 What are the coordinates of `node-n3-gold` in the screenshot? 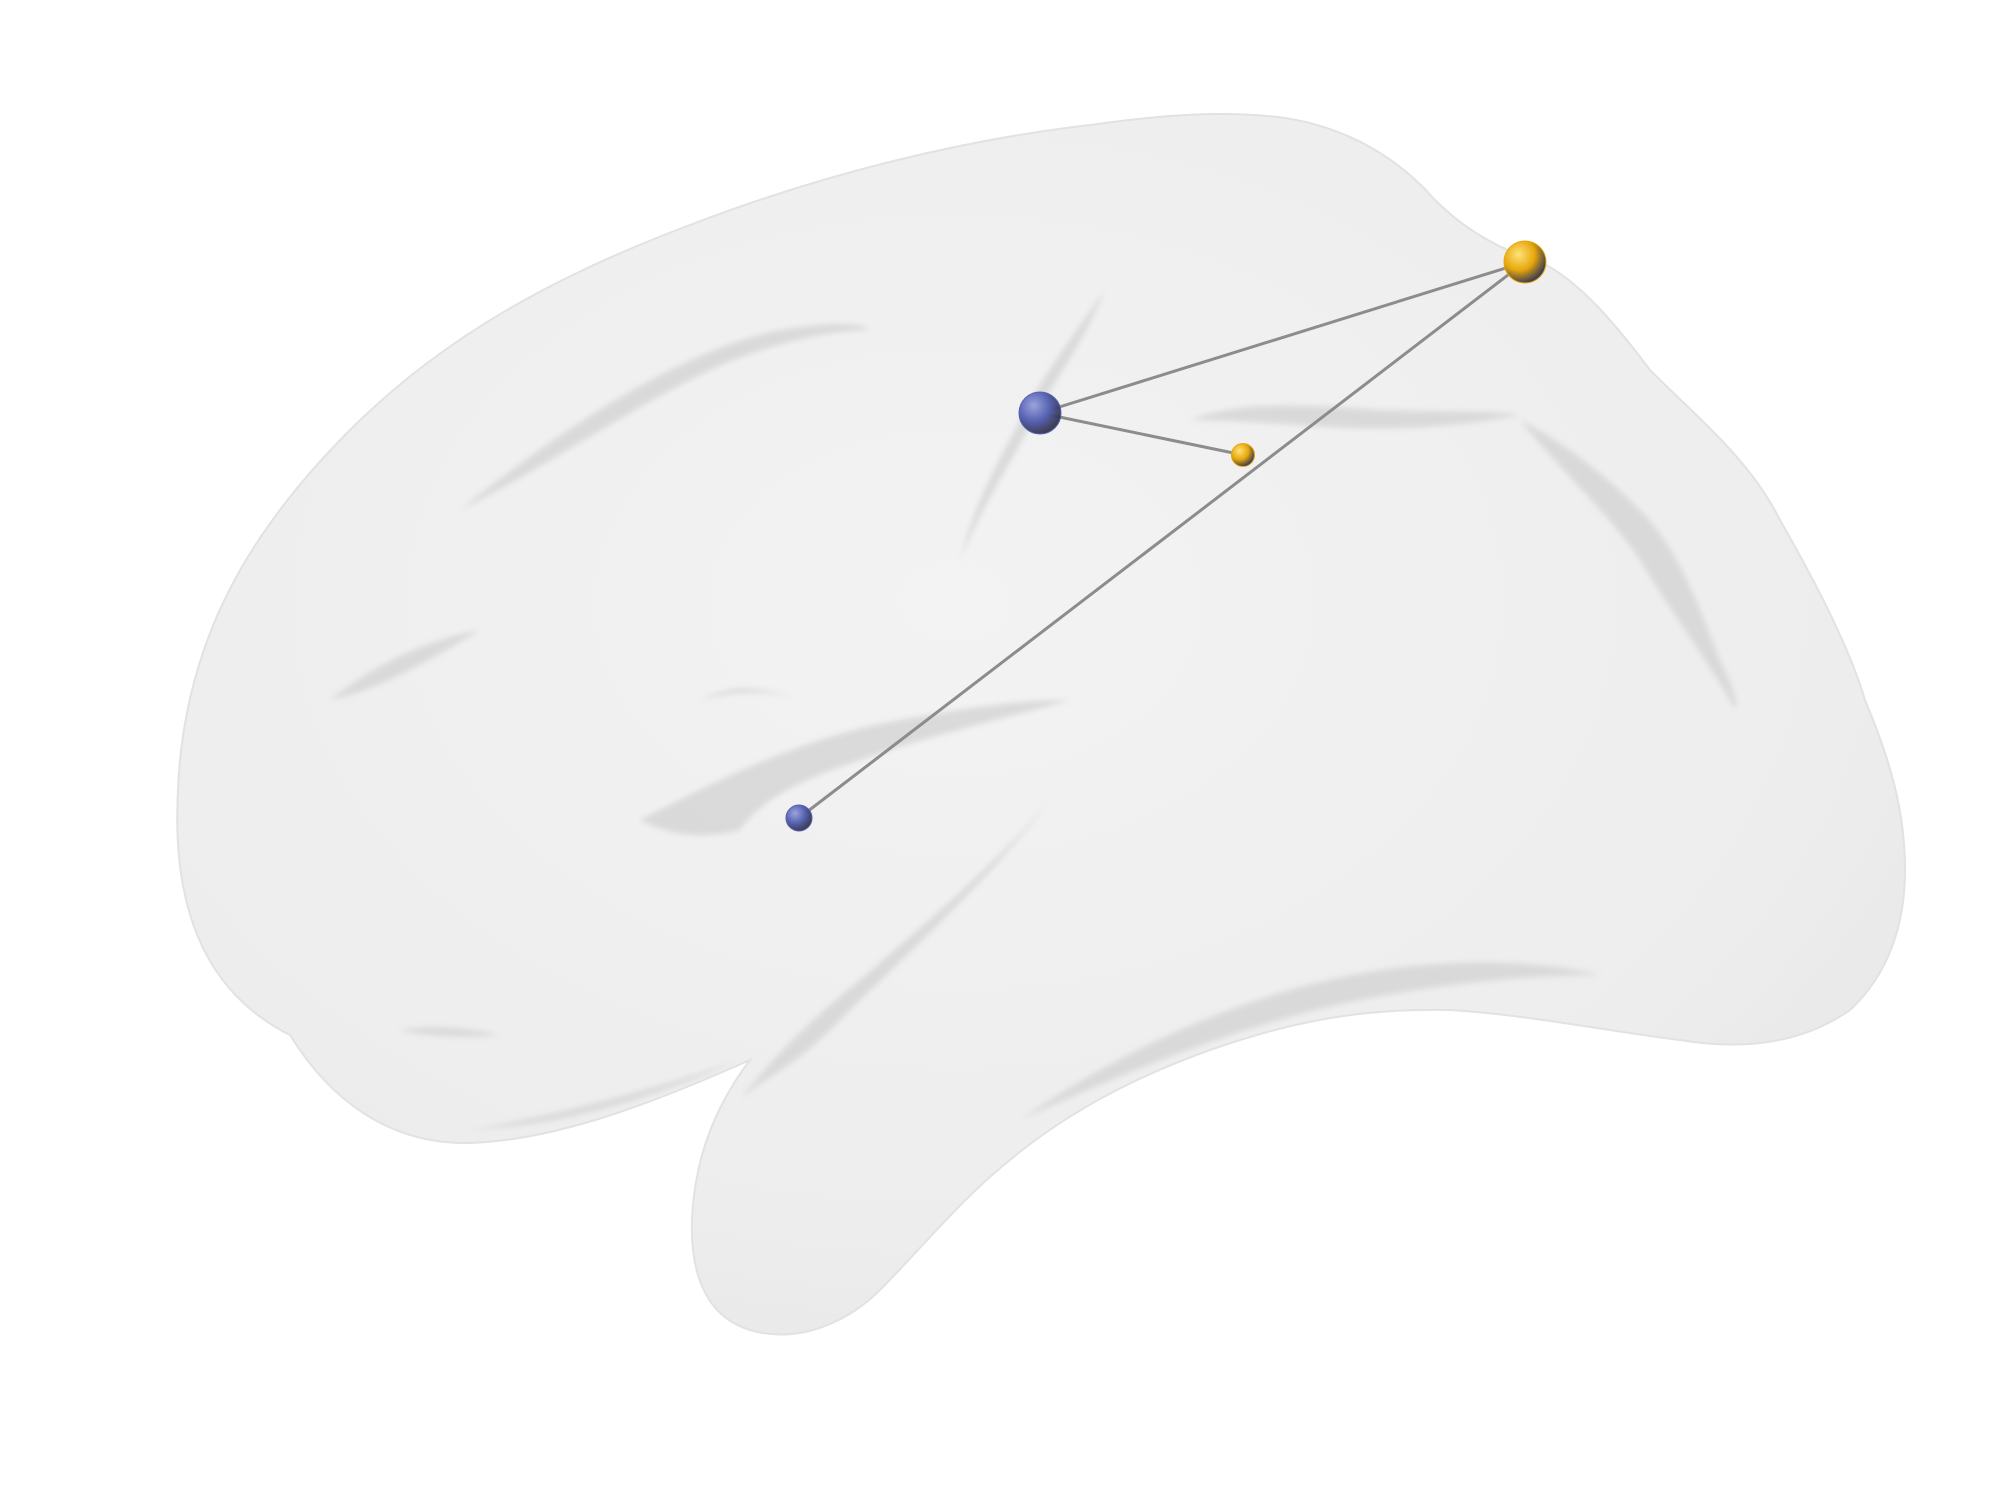 It's located at (1525, 262).